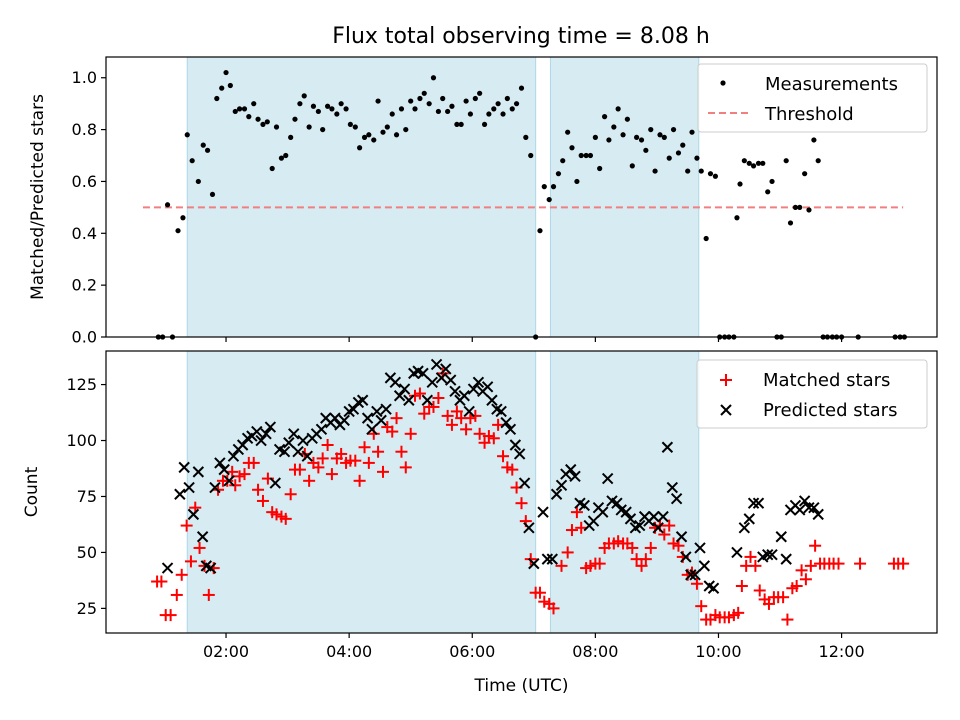 The height and width of the screenshot is (720, 960). I want to click on top-y-tick-label: 0.4, so click(84, 233).